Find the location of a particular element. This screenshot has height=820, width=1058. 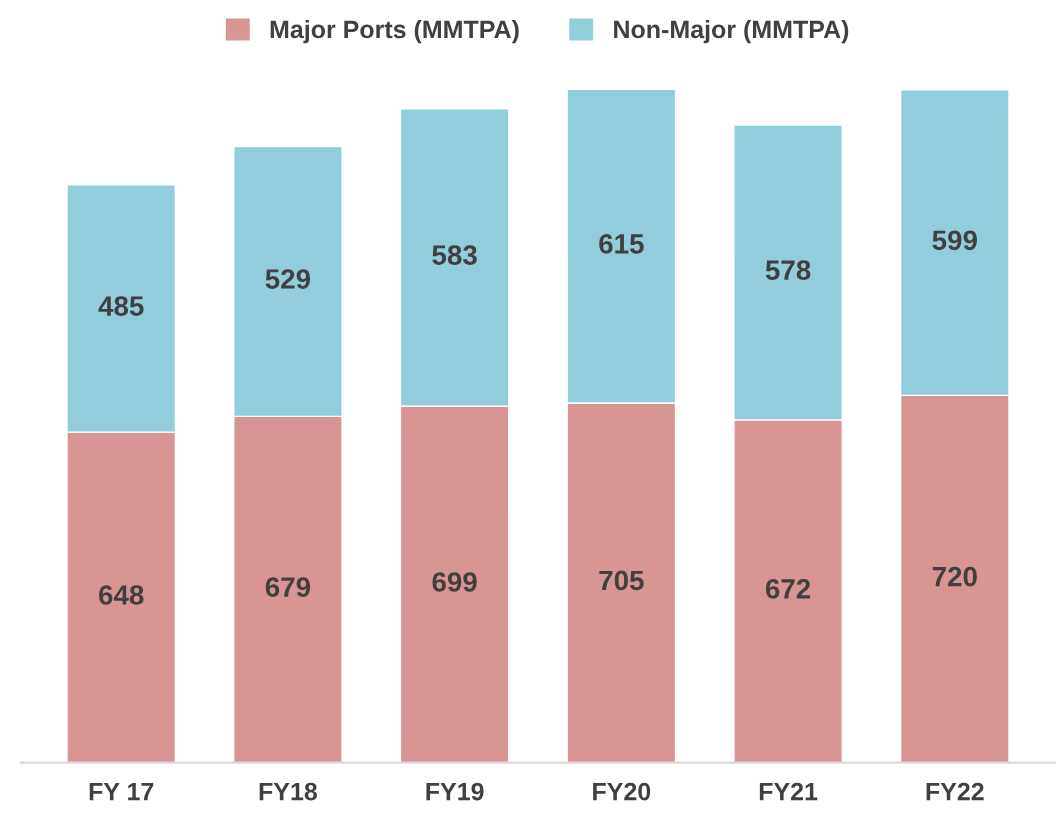

x-tick-label: FY 17 is located at coordinates (121, 791).